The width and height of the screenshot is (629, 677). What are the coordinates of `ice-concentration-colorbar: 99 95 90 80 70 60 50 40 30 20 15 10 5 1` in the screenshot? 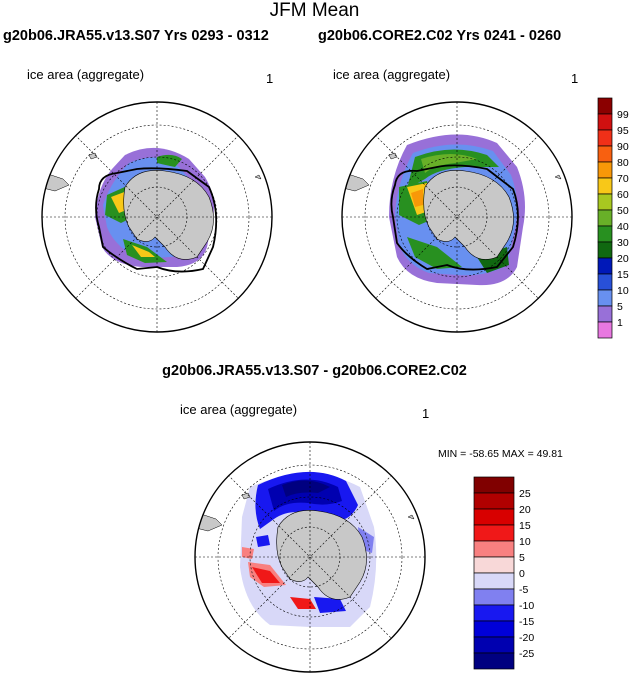 It's located at (613, 218).